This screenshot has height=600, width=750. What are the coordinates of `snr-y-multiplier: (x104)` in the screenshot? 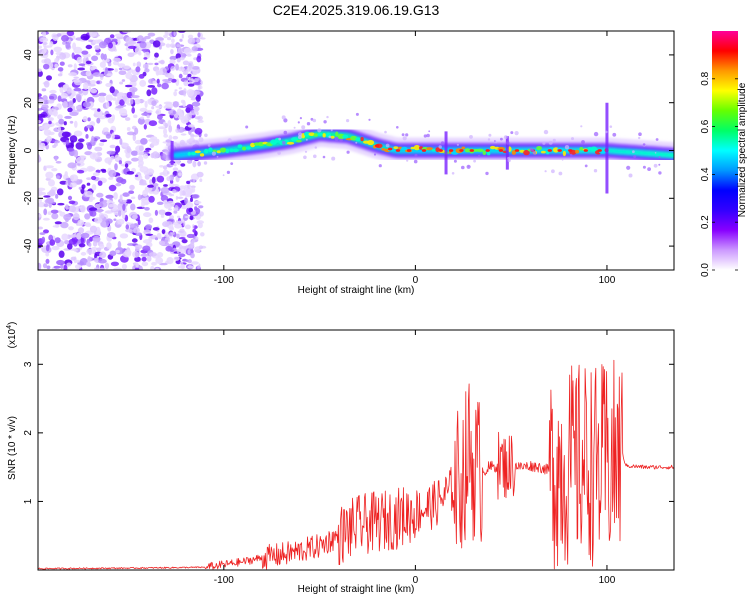 It's located at (12, 335).